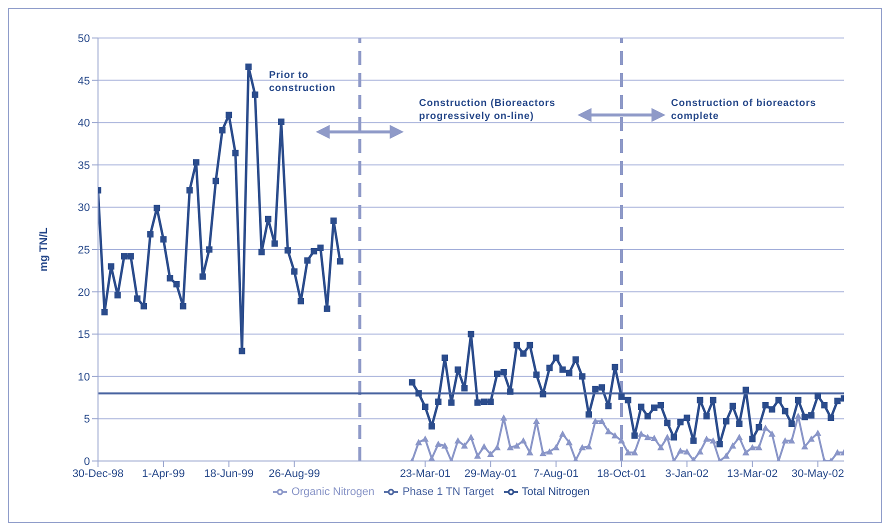 Image resolution: width=890 pixels, height=531 pixels. Describe the element at coordinates (84, 208) in the screenshot. I see `y-tick-label: 30` at that location.